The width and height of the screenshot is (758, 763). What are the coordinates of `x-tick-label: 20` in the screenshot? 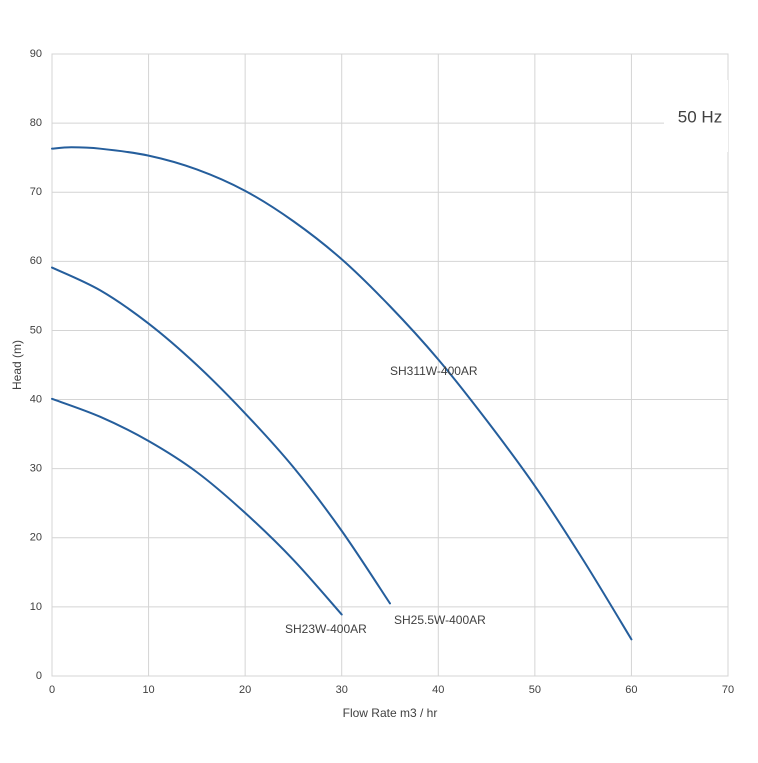 It's located at (245, 690).